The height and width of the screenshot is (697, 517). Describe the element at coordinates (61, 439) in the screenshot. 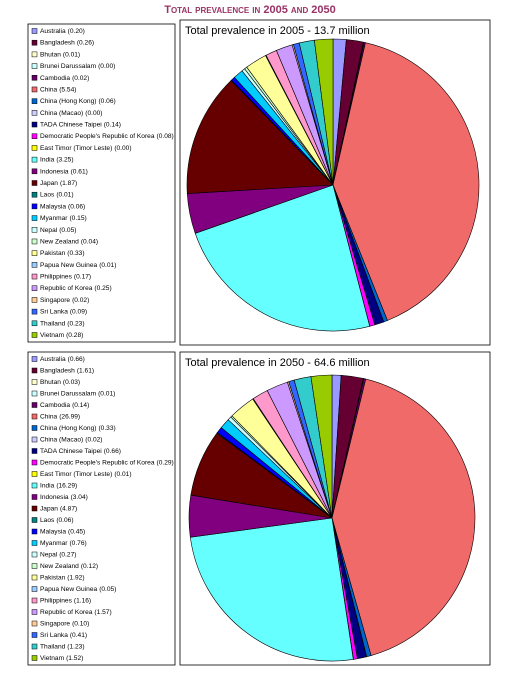

I see `legend-category: China (Macao)` at that location.